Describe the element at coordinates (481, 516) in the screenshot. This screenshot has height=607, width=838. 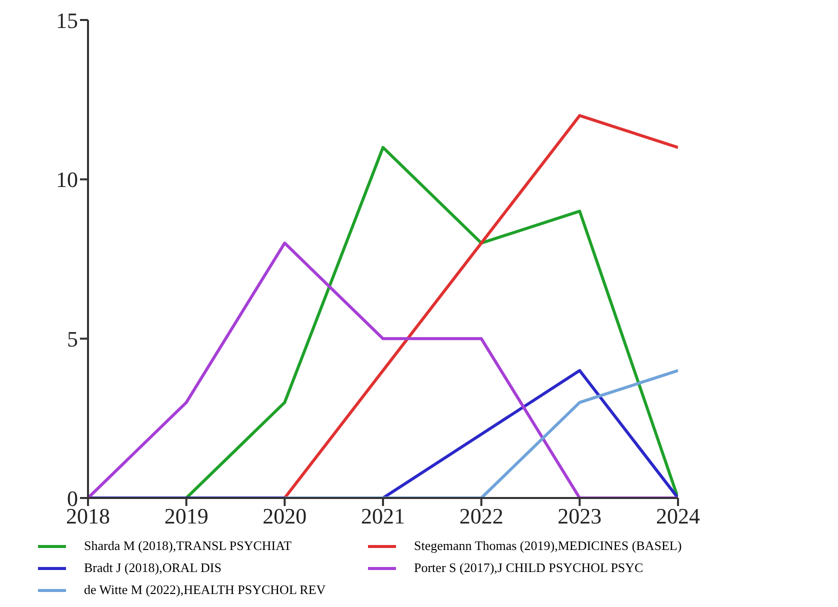
I see `x-tick-label: 2022` at that location.